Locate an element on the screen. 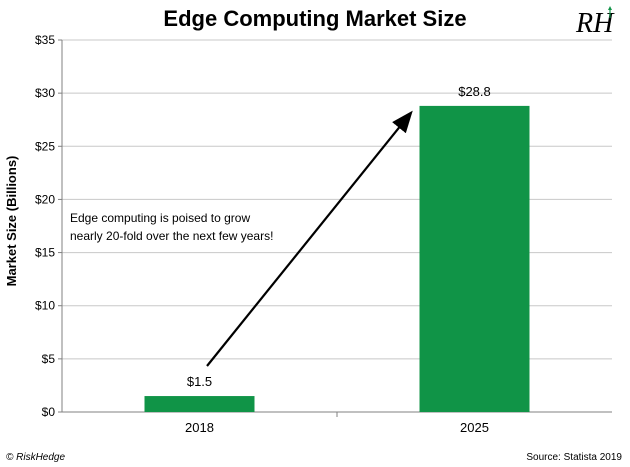  copyright-text: © RiskHedge is located at coordinates (36, 457).